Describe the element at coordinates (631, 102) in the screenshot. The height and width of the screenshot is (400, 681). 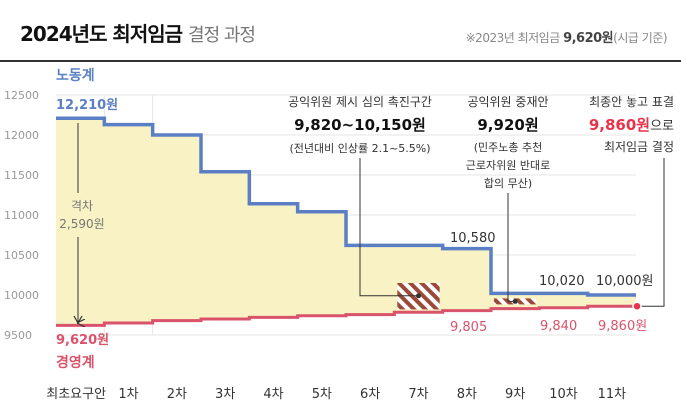
I see `final-annot-line1: 최종안 놓고 표결` at that location.